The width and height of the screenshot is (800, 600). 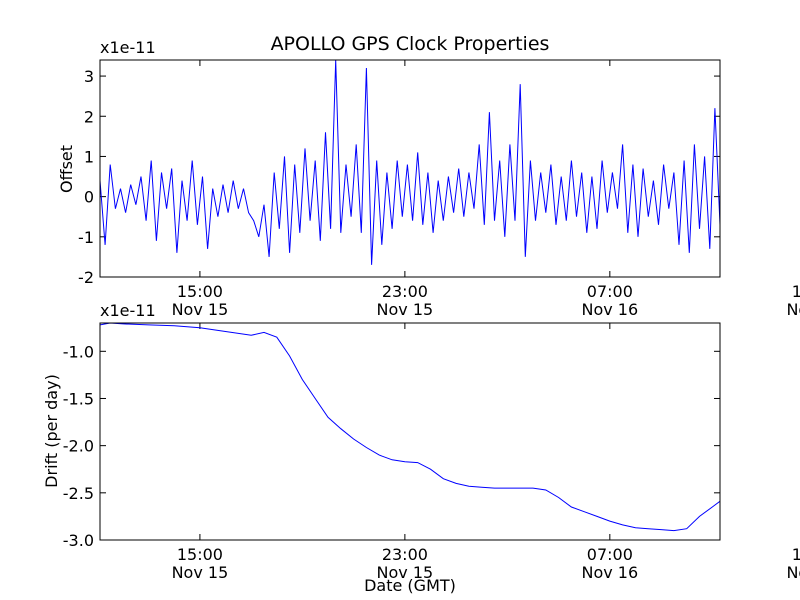 I want to click on offset-ylabel: Offset, so click(x=66, y=169).